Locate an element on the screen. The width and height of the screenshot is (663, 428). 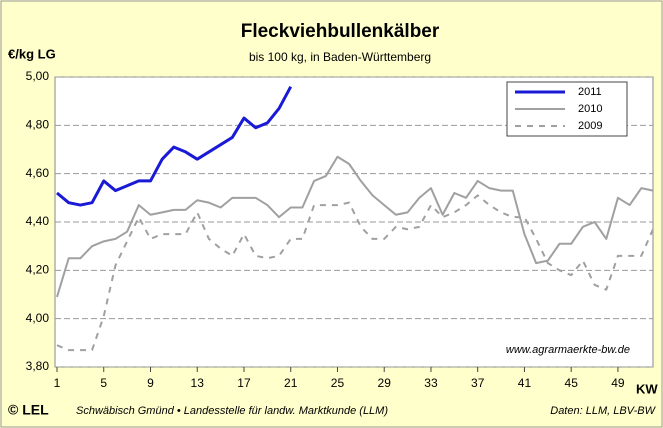
y-axis-label: €/kg LG is located at coordinates (32, 53).